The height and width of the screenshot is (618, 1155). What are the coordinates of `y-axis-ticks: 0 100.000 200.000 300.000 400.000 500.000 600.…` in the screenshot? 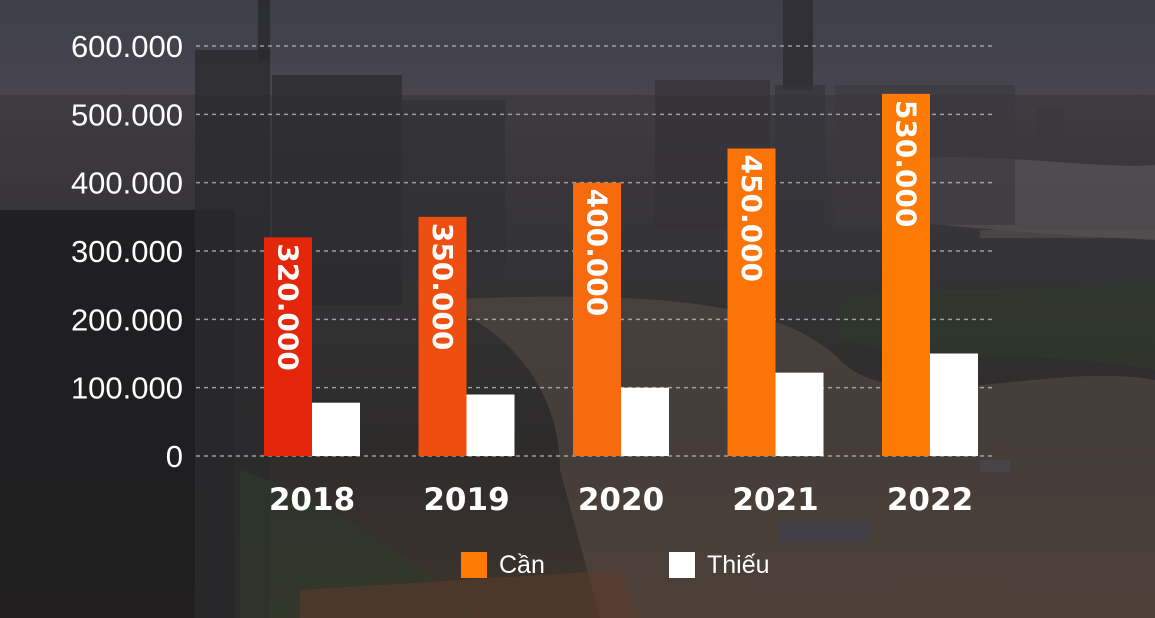 It's located at (127, 251).